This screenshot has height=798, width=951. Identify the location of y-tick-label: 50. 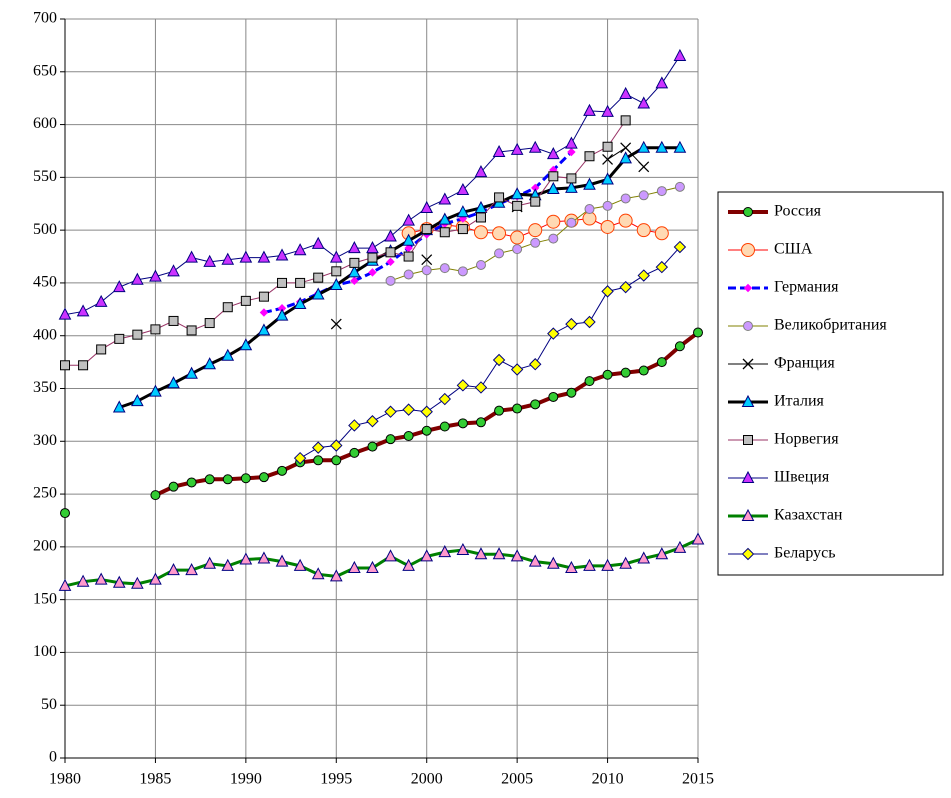
(49, 704).